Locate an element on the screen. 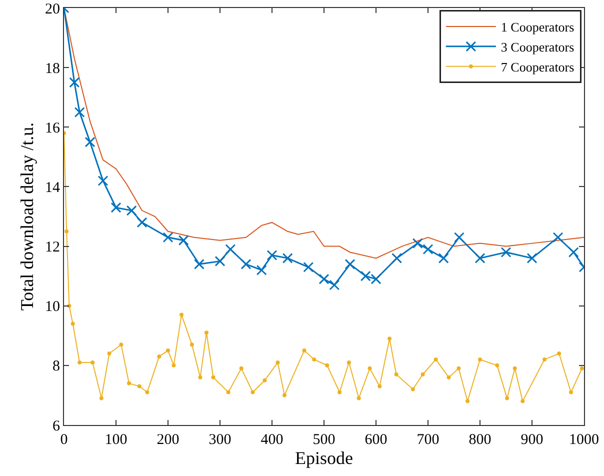  x-tick-label: 500 is located at coordinates (324, 440).